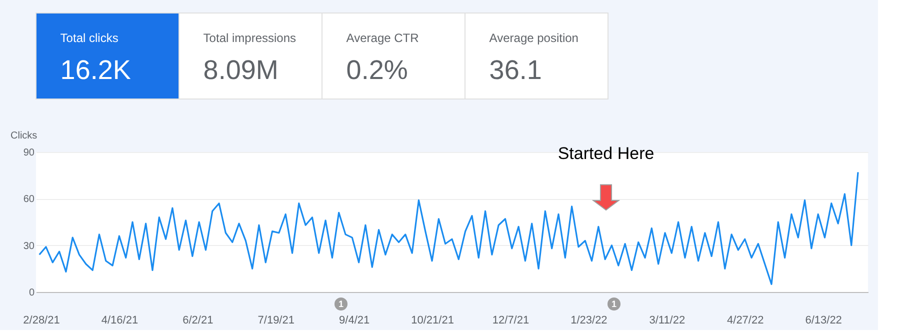  What do you see at coordinates (589, 320) in the screenshot?
I see `x-tick-label: 1/23/22` at bounding box center [589, 320].